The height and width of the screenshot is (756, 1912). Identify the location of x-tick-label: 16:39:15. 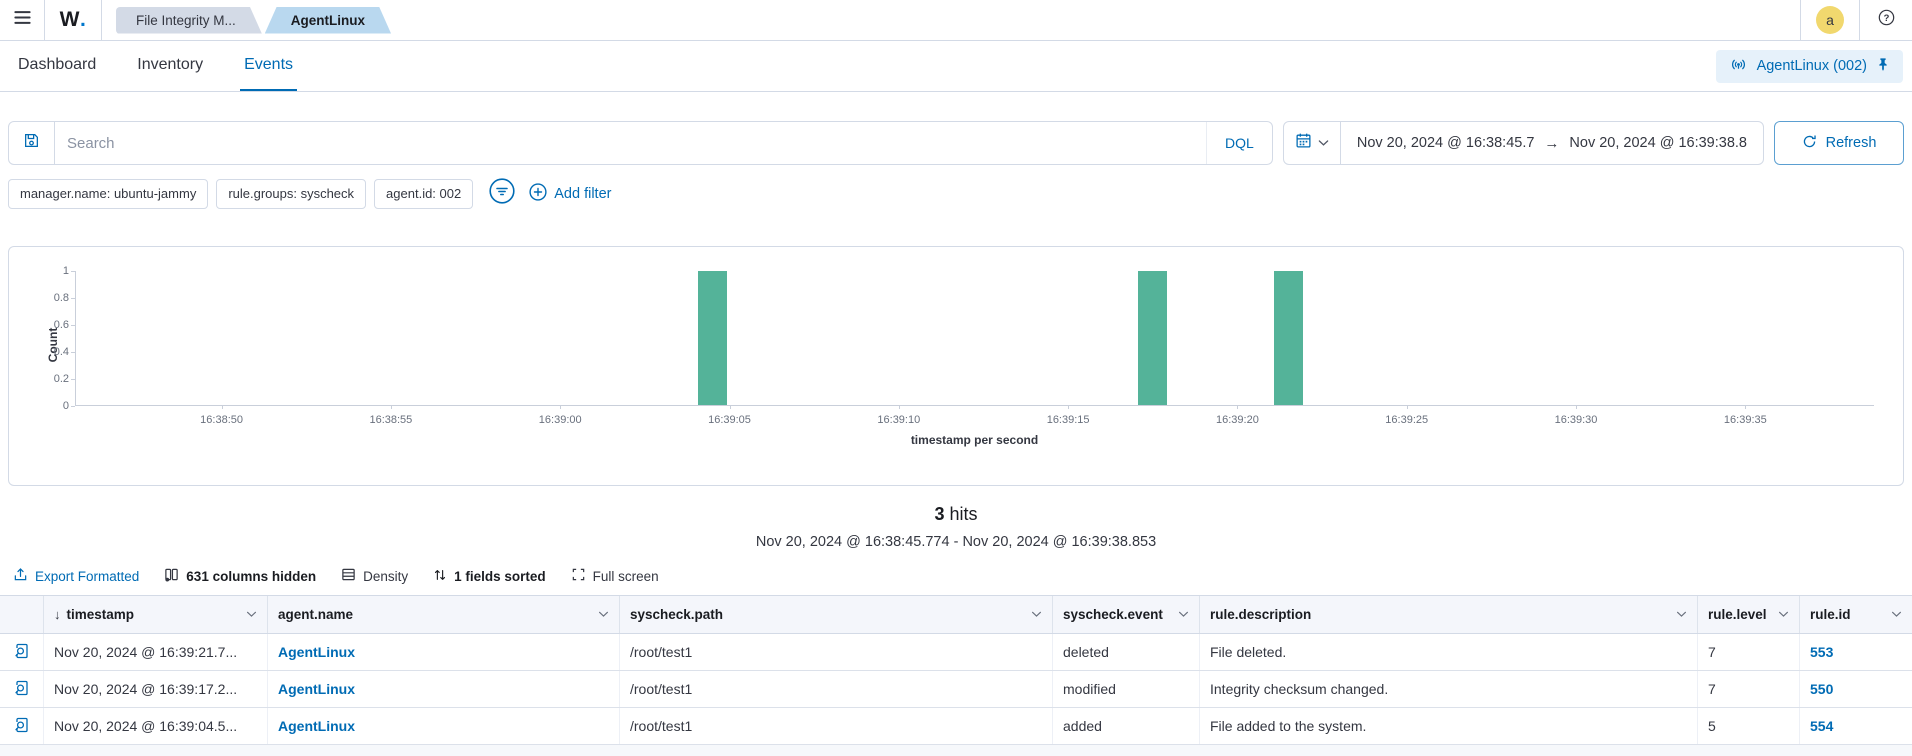
(1068, 420).